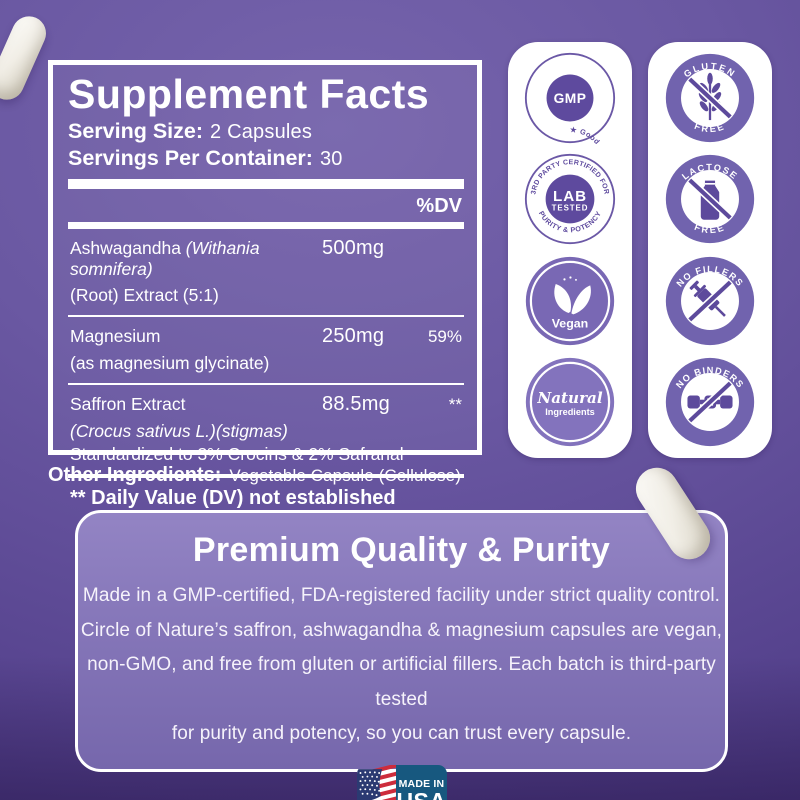  Describe the element at coordinates (353, 336) in the screenshot. I see `ingredient-amount: 250mg` at that location.